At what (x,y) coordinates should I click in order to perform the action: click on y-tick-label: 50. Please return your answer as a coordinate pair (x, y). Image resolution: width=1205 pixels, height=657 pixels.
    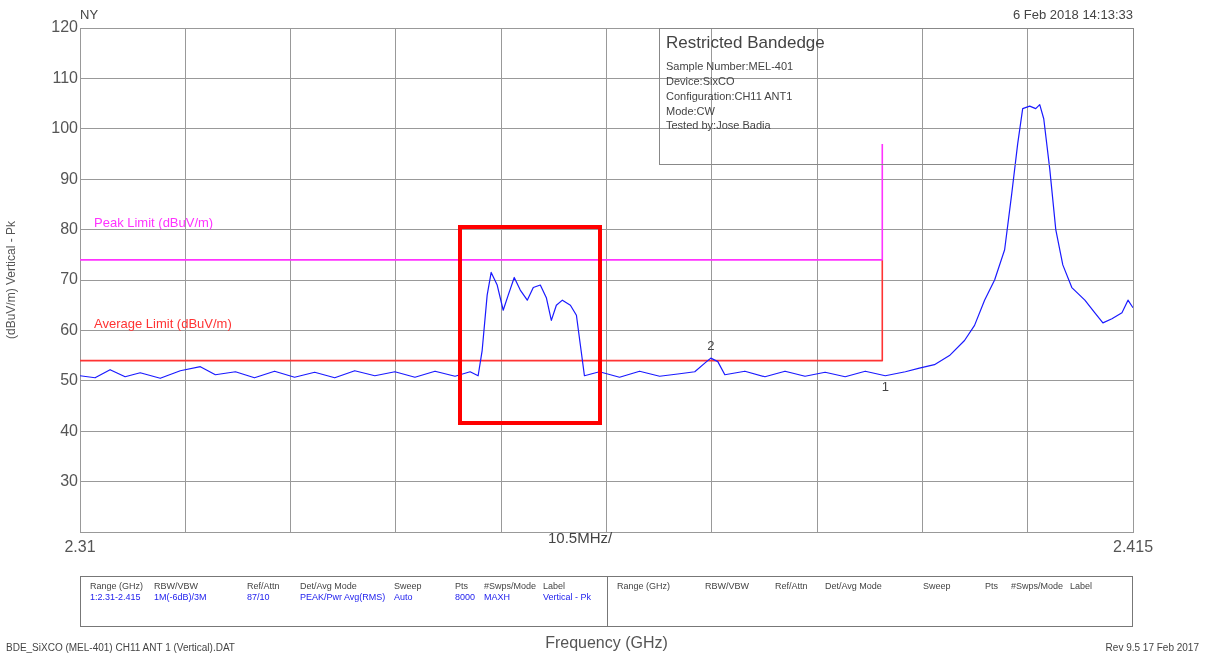
    Looking at the image, I should click on (69, 380).